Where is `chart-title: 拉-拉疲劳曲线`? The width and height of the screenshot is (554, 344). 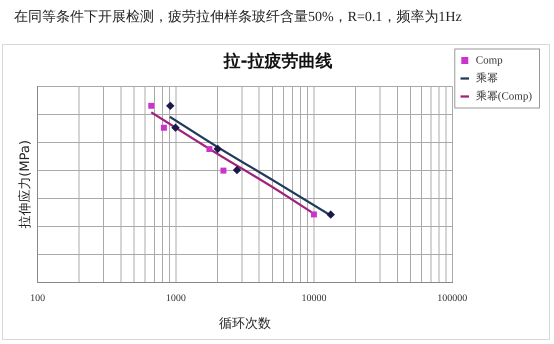
chart-title: 拉-拉疲劳曲线 is located at coordinates (277, 62).